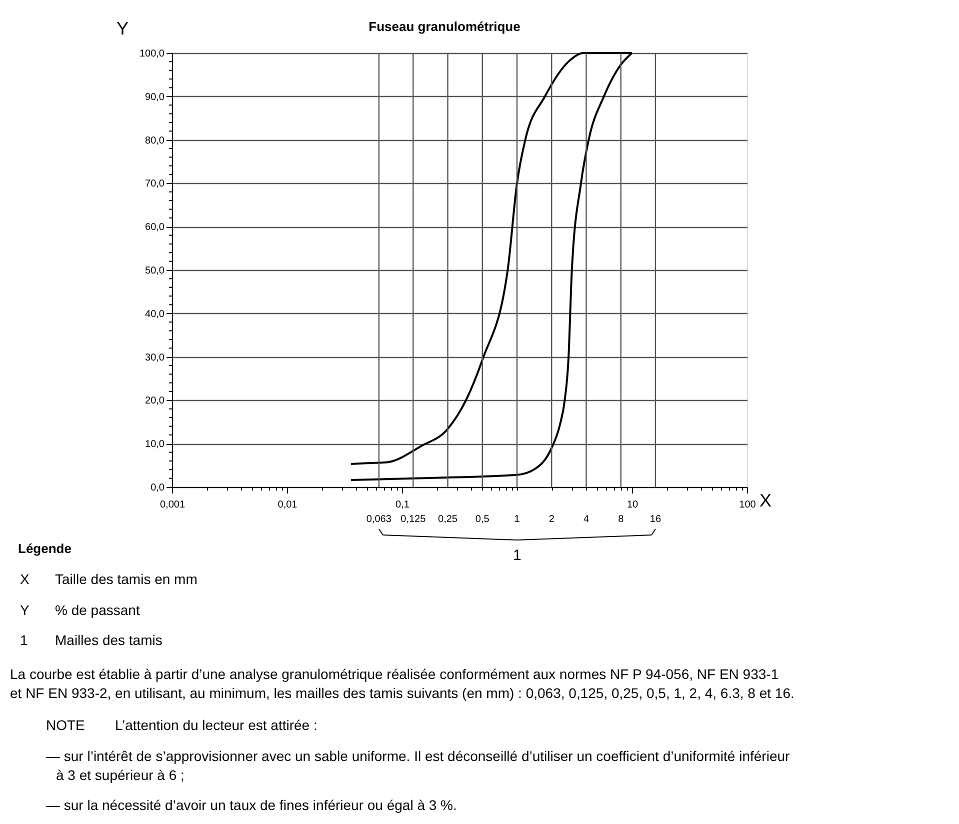 The width and height of the screenshot is (959, 824). I want to click on text: — sur l’intérêt de s’approvisionner avec un sable uniforme. Il est déconseillé d’utiliser un coefficient d’uniformité inférieur à 3 et supérieur à 6 ;, so click(418, 765).